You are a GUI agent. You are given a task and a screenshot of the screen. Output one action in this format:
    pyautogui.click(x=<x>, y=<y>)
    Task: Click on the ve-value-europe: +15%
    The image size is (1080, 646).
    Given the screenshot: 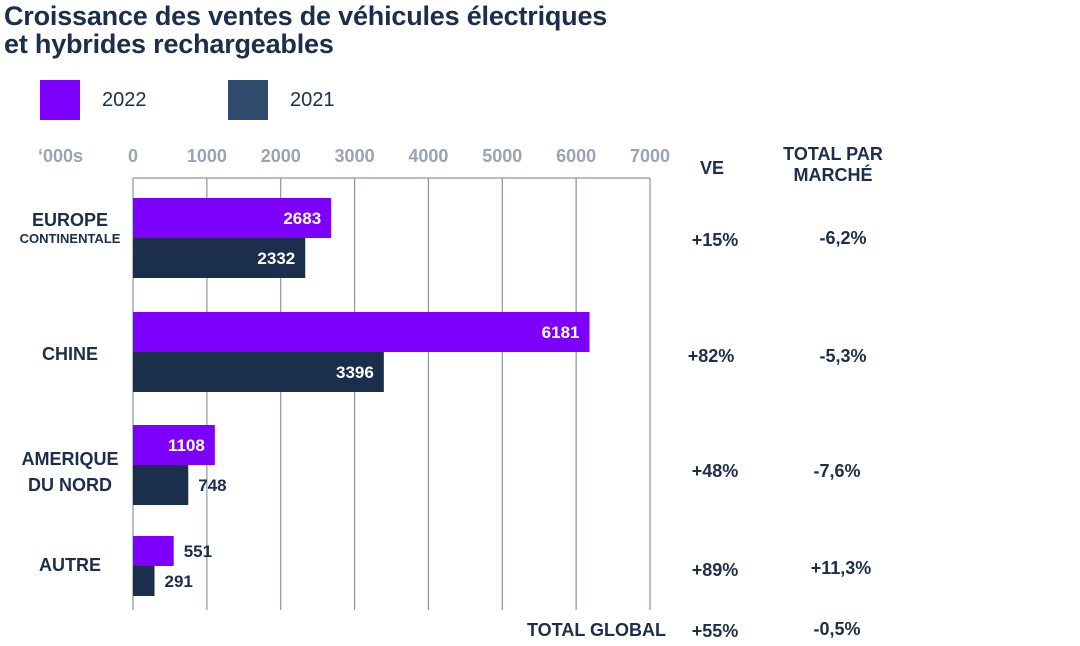 What is the action you would take?
    pyautogui.click(x=715, y=240)
    